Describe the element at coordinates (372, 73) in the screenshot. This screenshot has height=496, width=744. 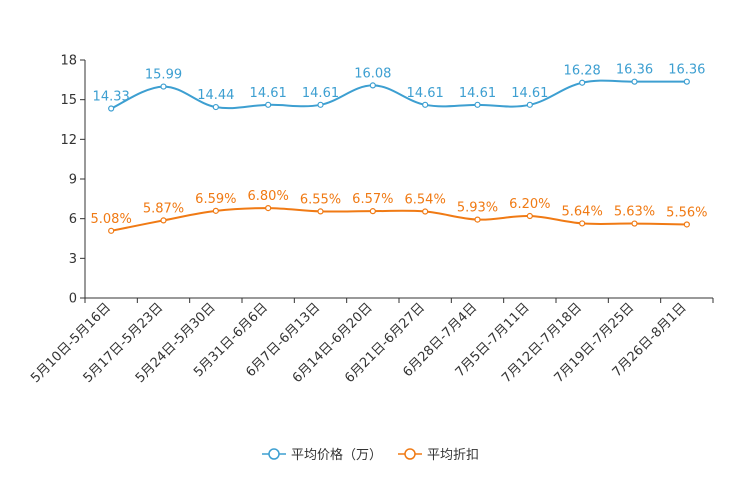
I see `data-label: 16.08` at that location.